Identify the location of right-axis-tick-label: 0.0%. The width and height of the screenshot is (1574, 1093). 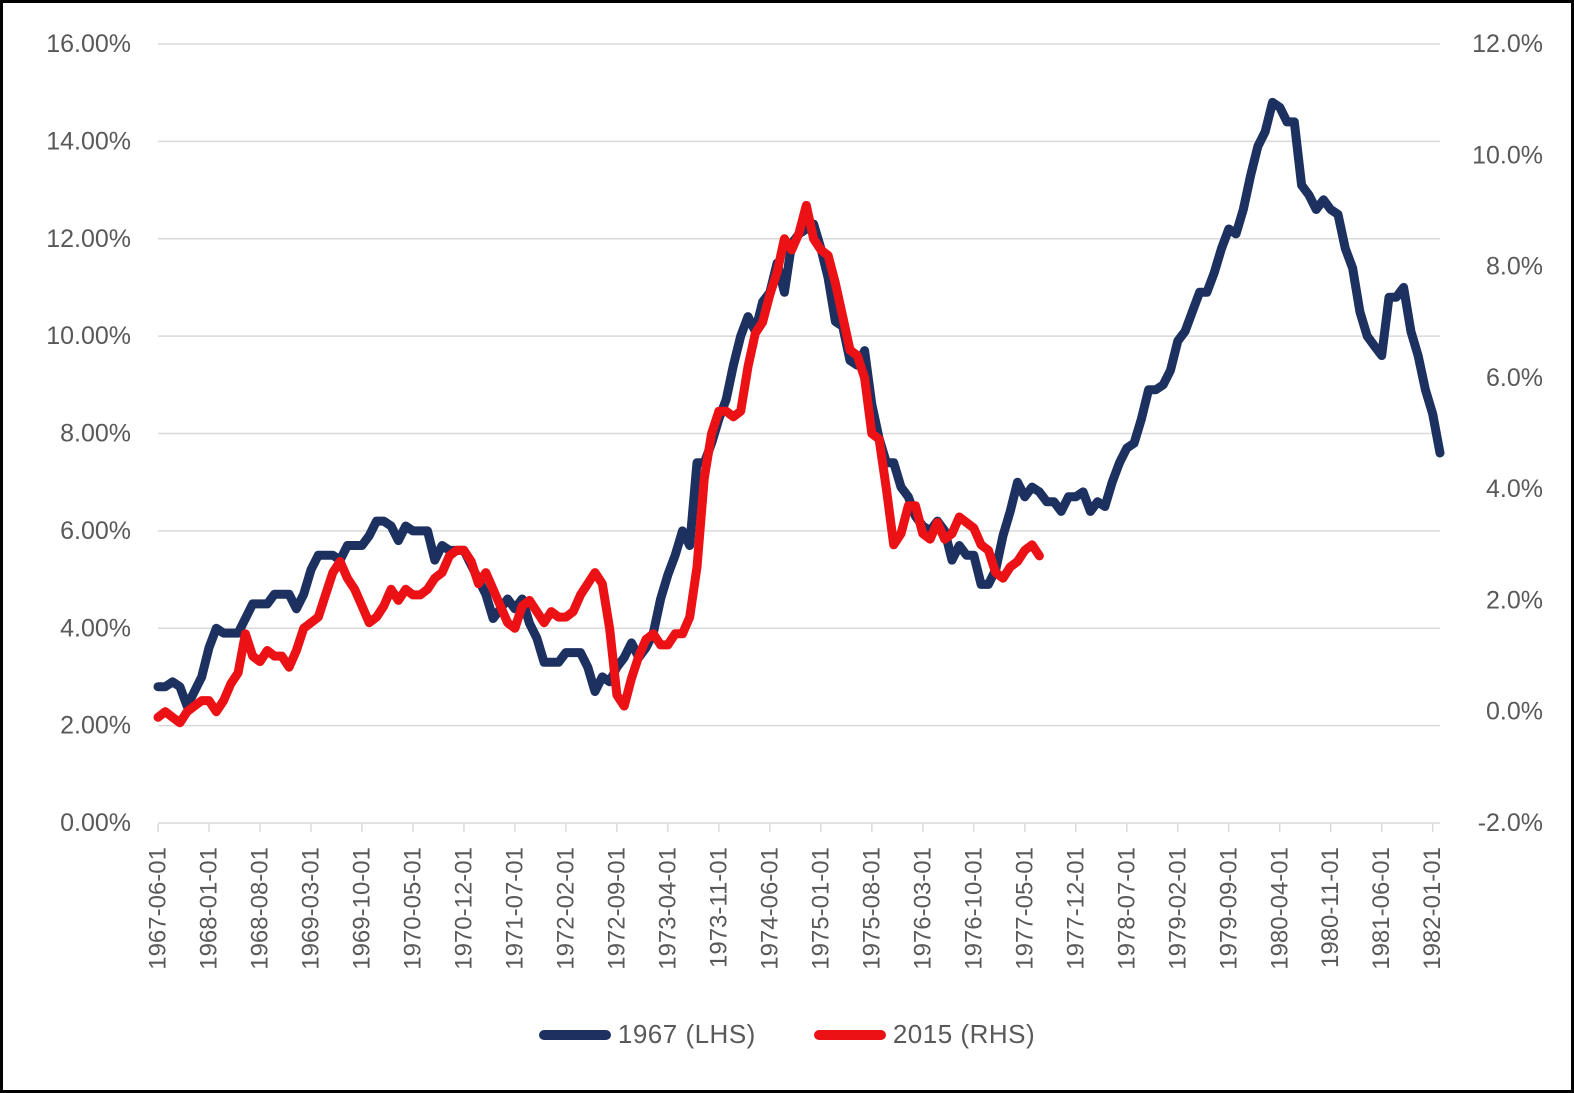
(1514, 712).